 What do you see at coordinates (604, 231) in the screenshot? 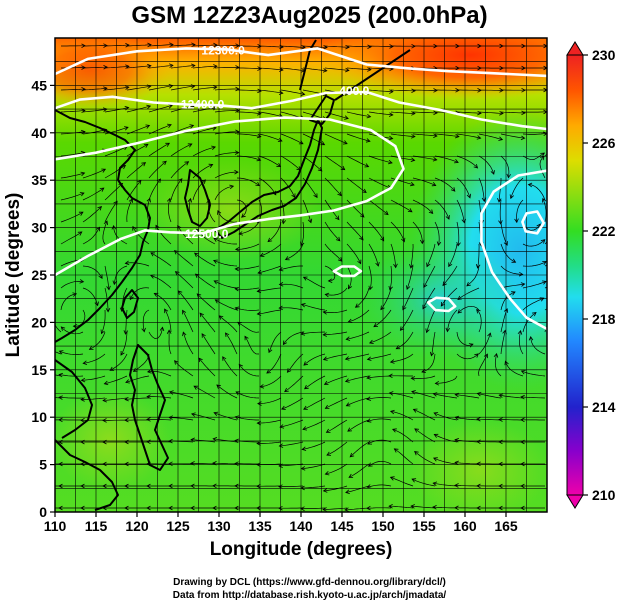
I see `colorbar-tick-label: 222` at bounding box center [604, 231].